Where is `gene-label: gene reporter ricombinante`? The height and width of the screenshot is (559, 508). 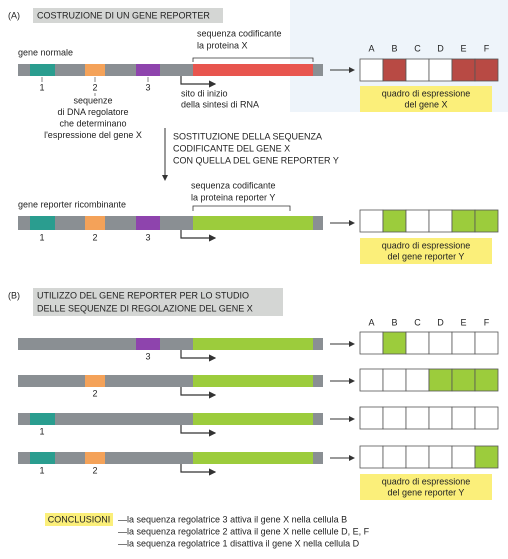
gene-label: gene reporter ricombinante is located at coordinates (72, 204).